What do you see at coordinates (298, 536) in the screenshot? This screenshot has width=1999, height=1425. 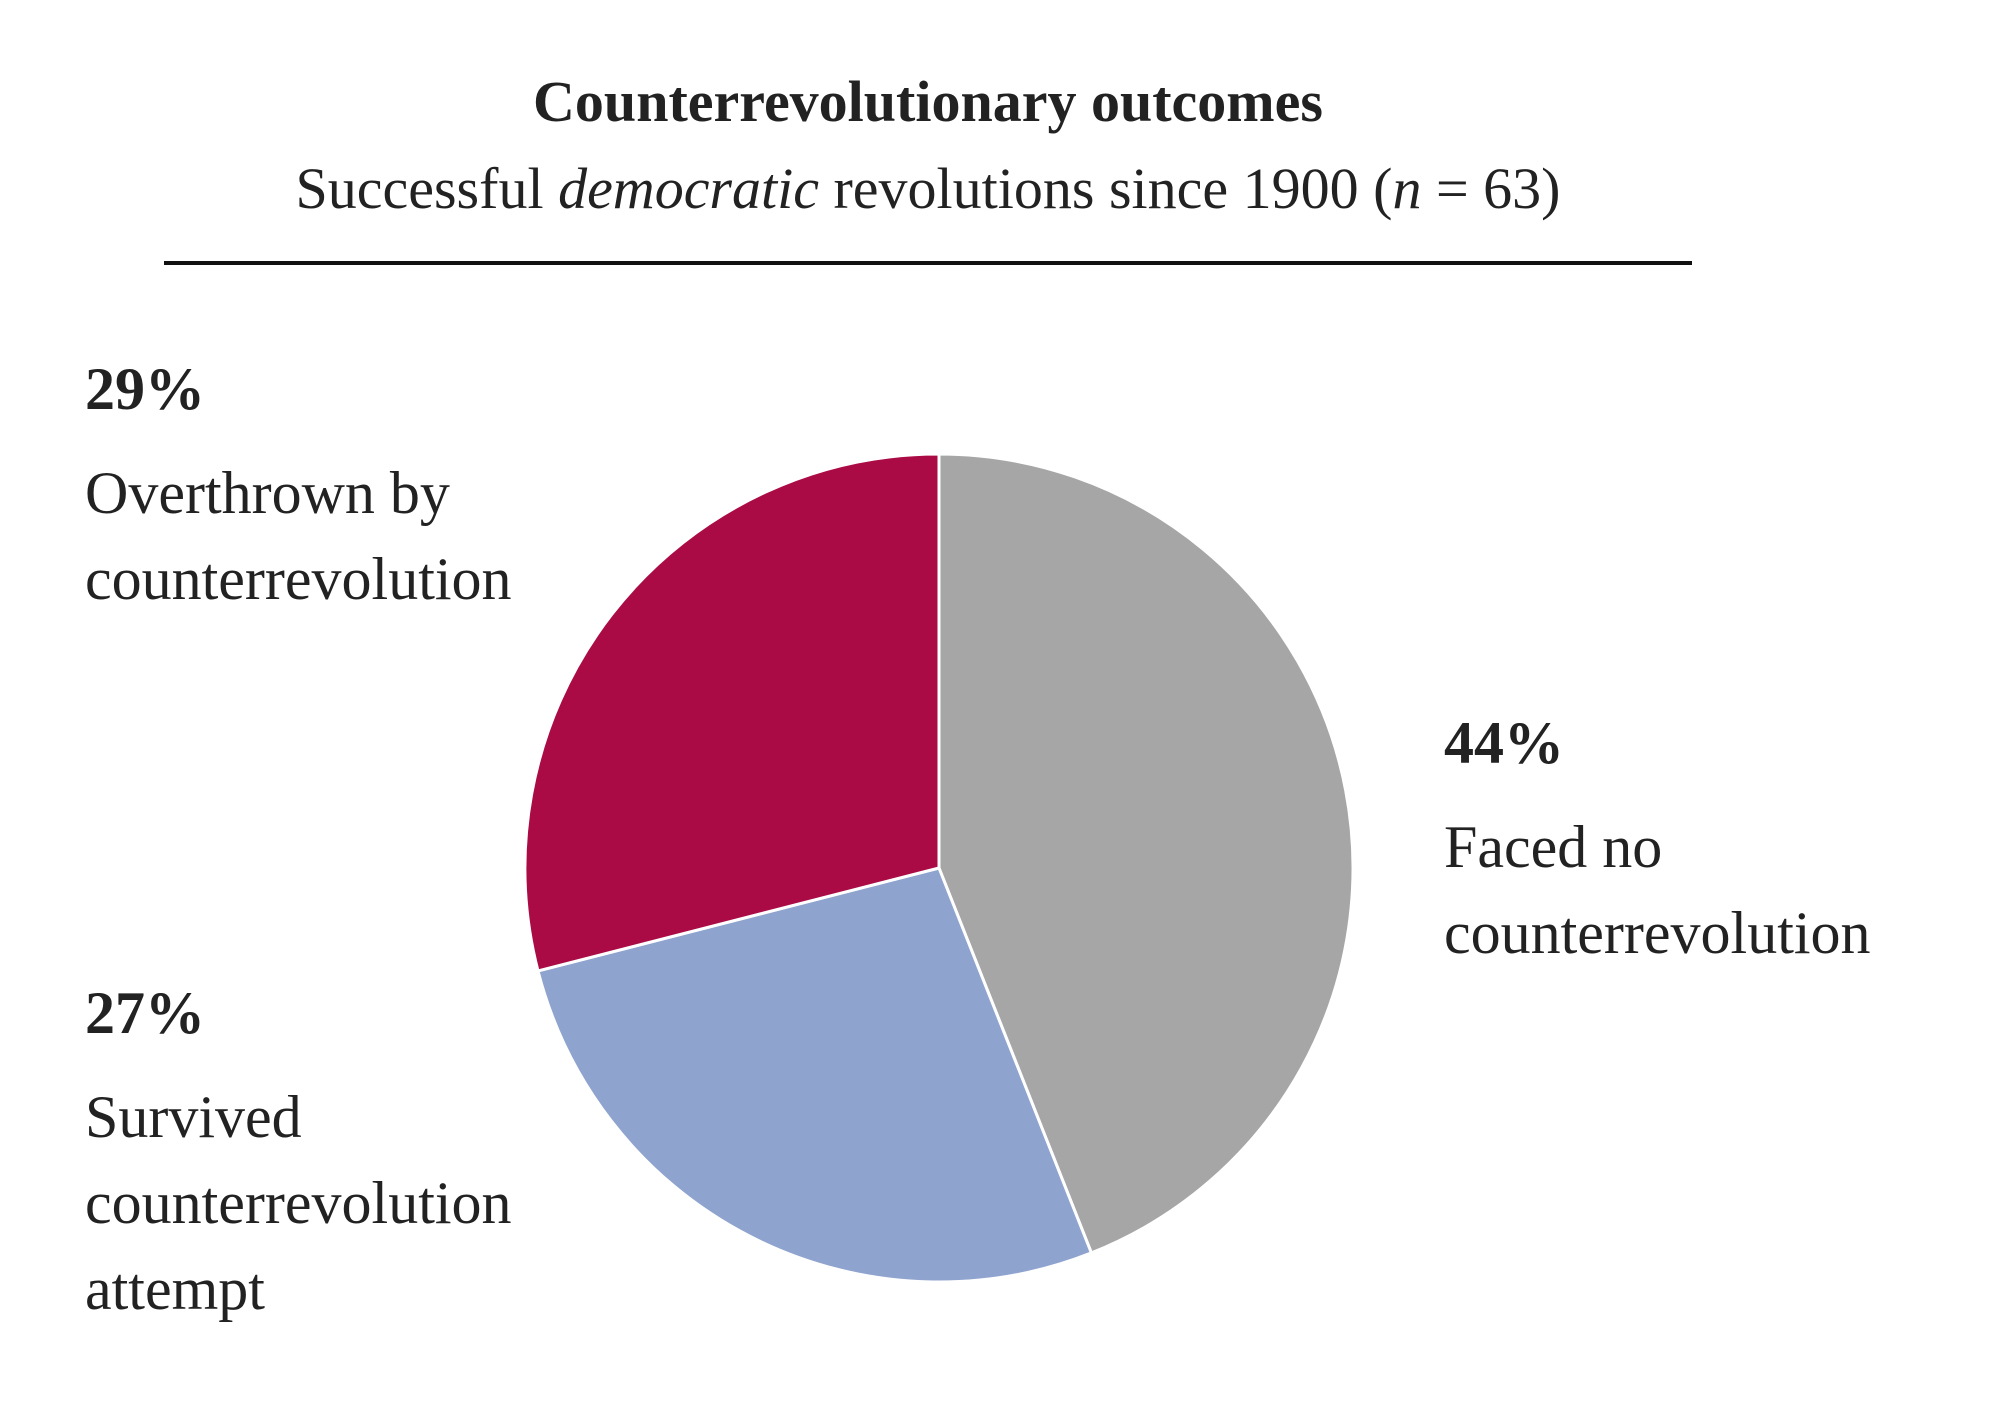 I see `category-label: Overthrown by counterrevolution` at bounding box center [298, 536].